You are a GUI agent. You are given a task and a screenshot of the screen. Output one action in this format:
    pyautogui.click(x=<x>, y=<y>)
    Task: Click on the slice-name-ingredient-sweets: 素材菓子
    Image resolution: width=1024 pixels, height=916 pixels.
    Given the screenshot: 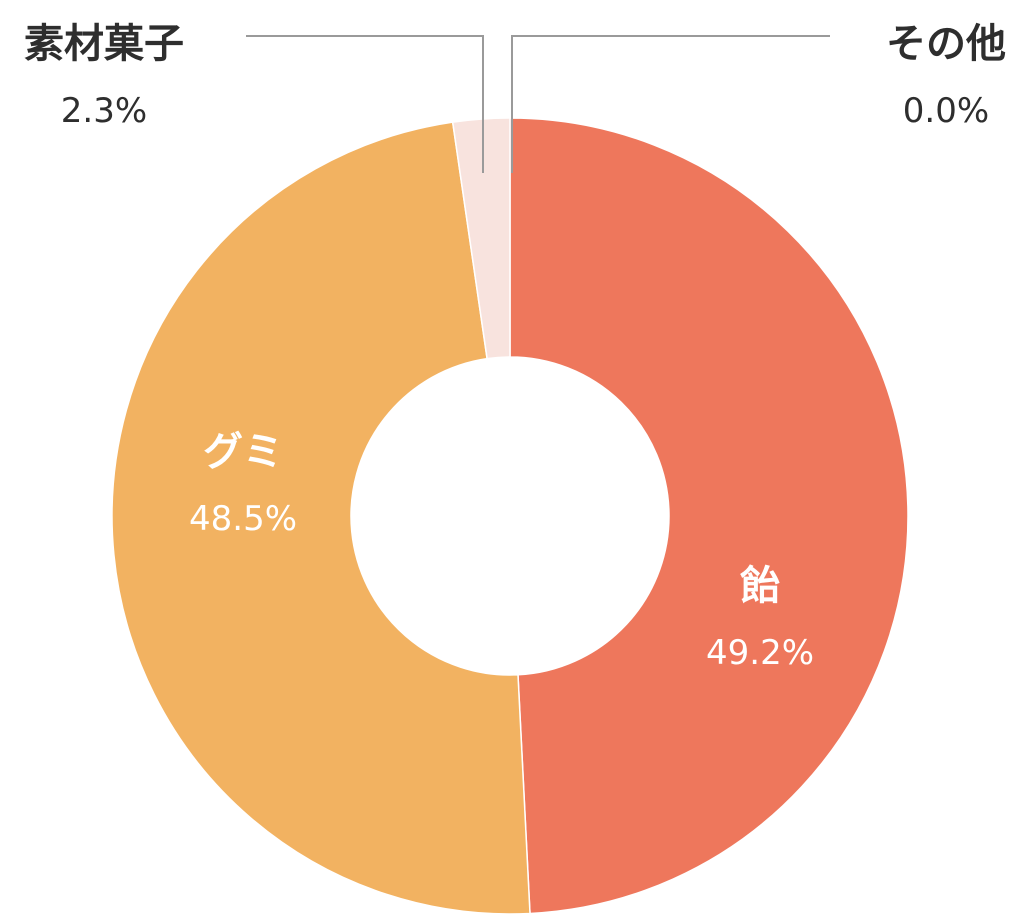 What is the action you would take?
    pyautogui.click(x=104, y=44)
    